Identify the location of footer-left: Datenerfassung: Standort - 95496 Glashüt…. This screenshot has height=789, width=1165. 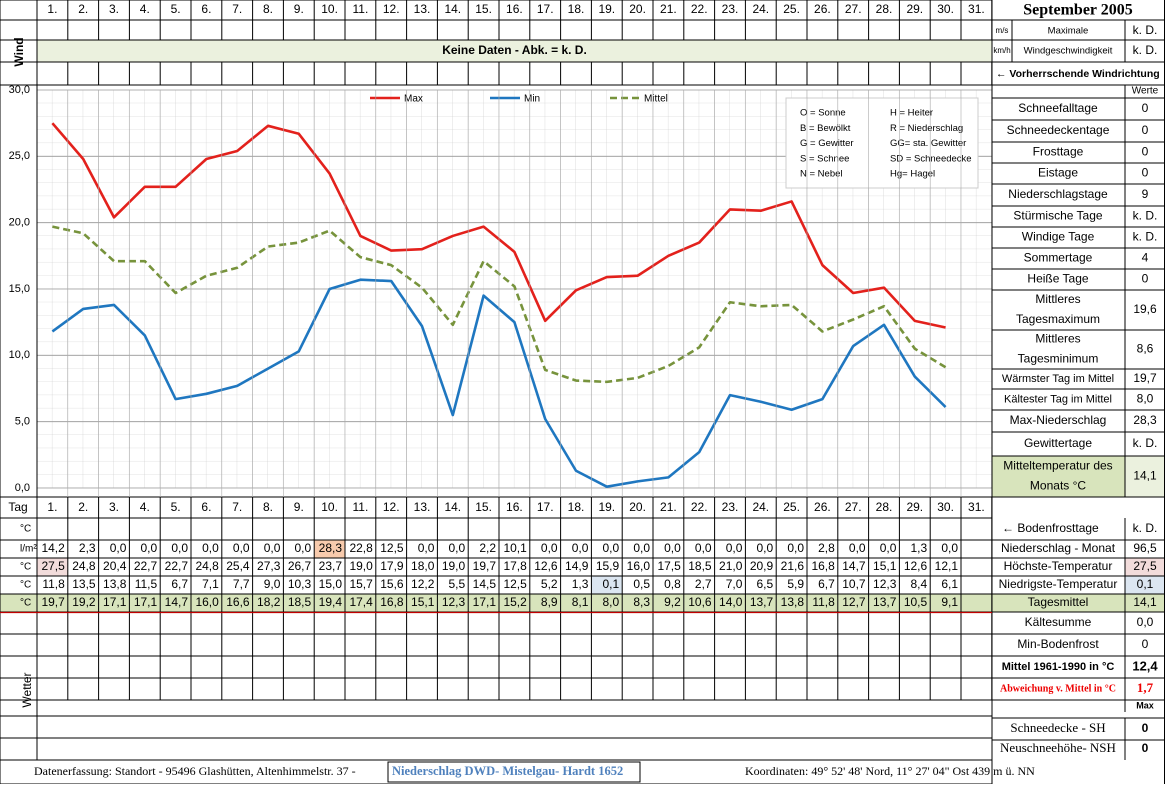
(195, 771).